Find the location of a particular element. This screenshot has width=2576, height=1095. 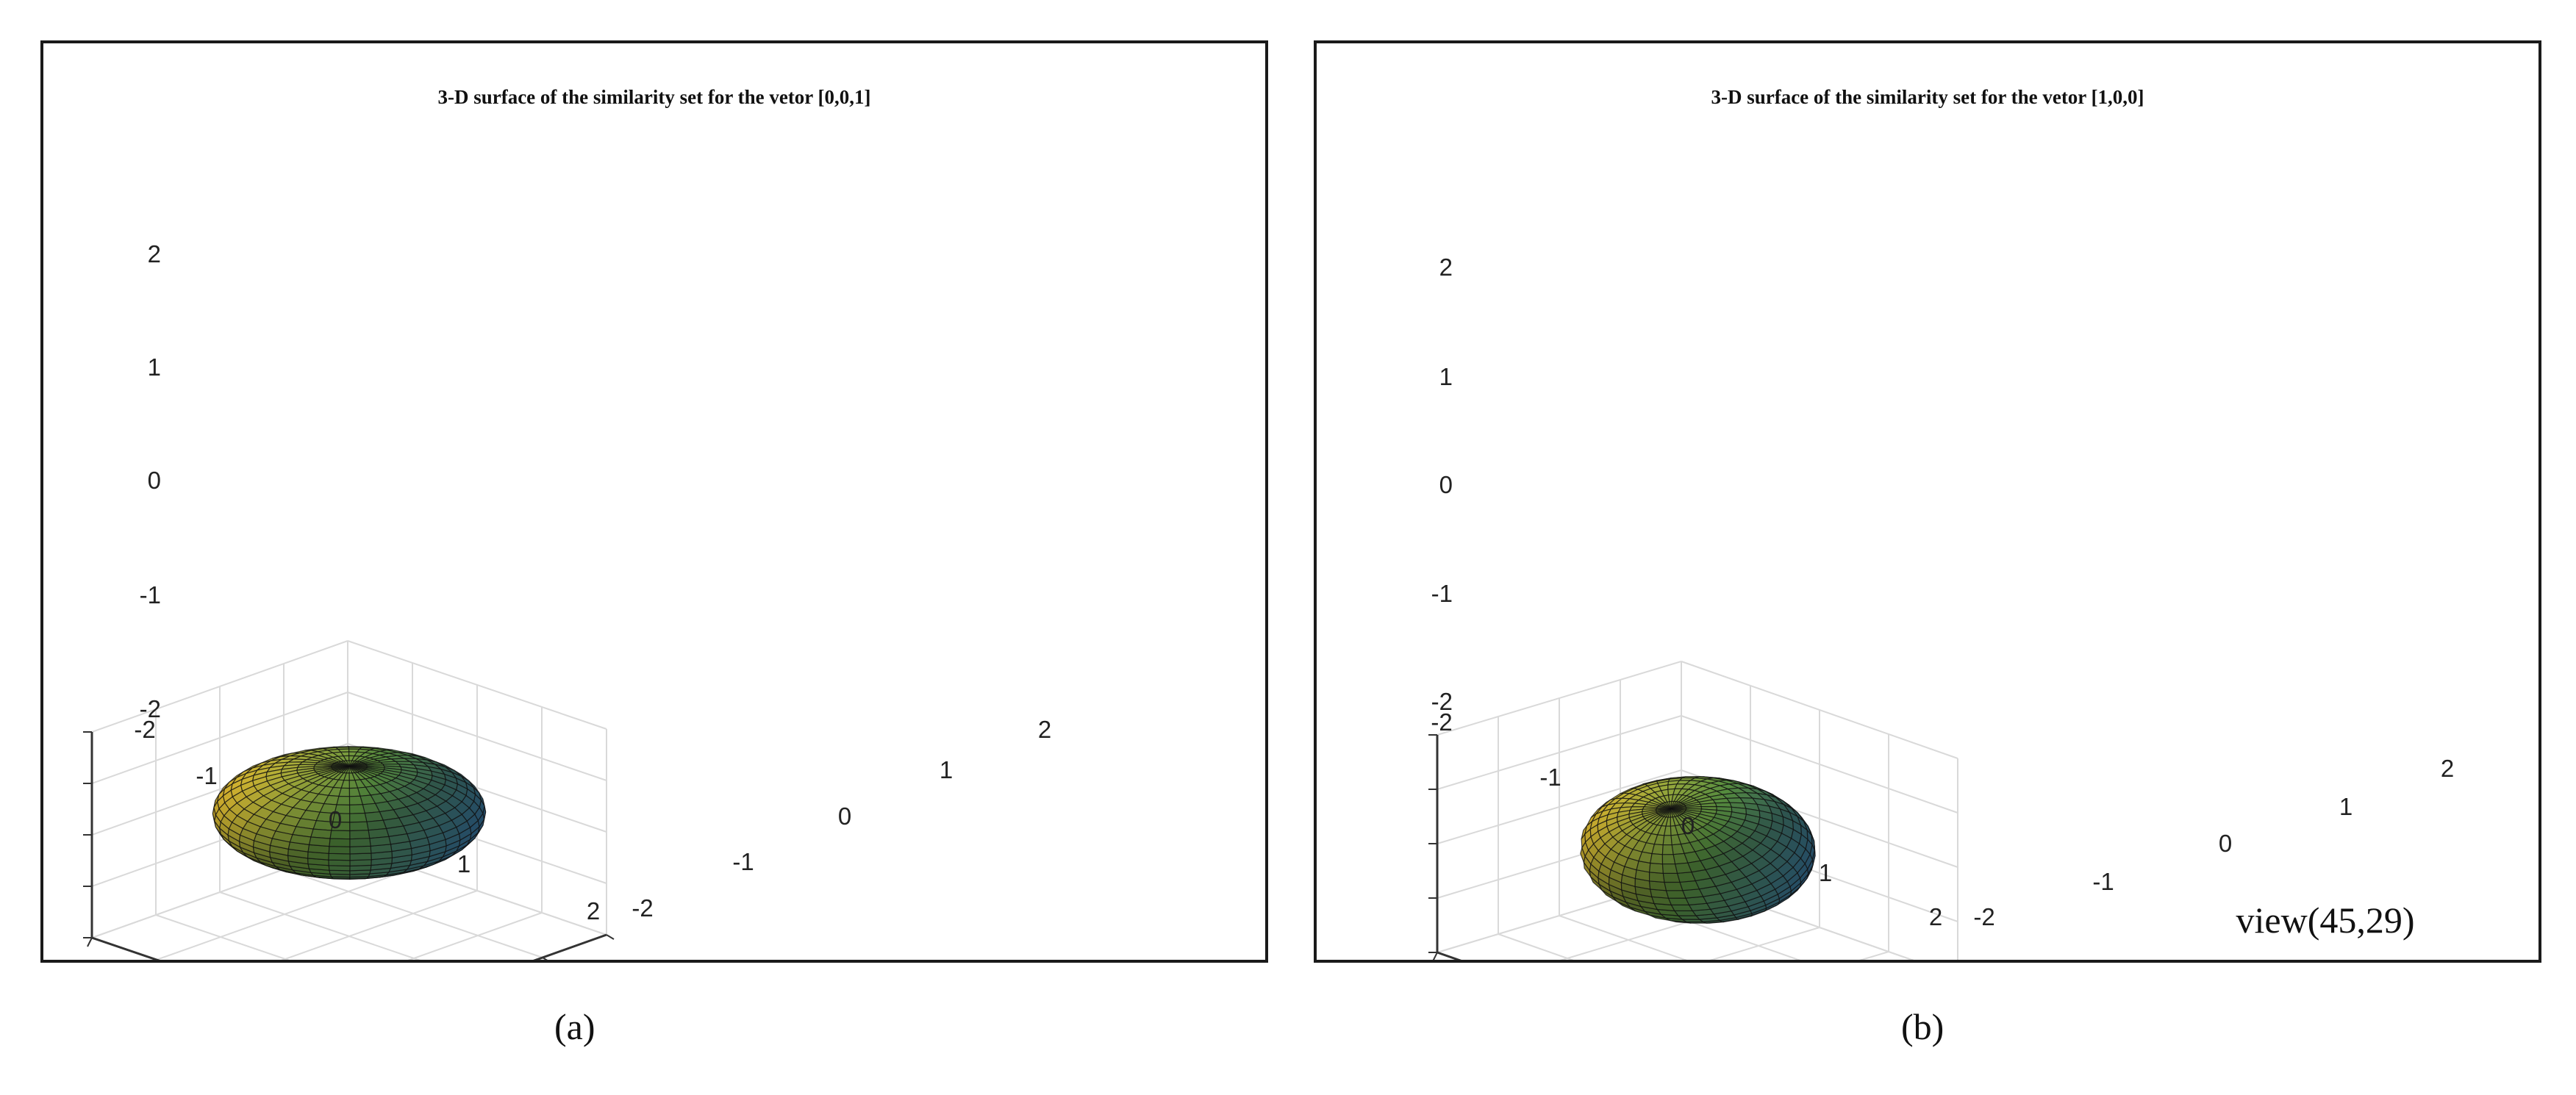

view-annotation-b: view(45,29) is located at coordinates (2325, 921).